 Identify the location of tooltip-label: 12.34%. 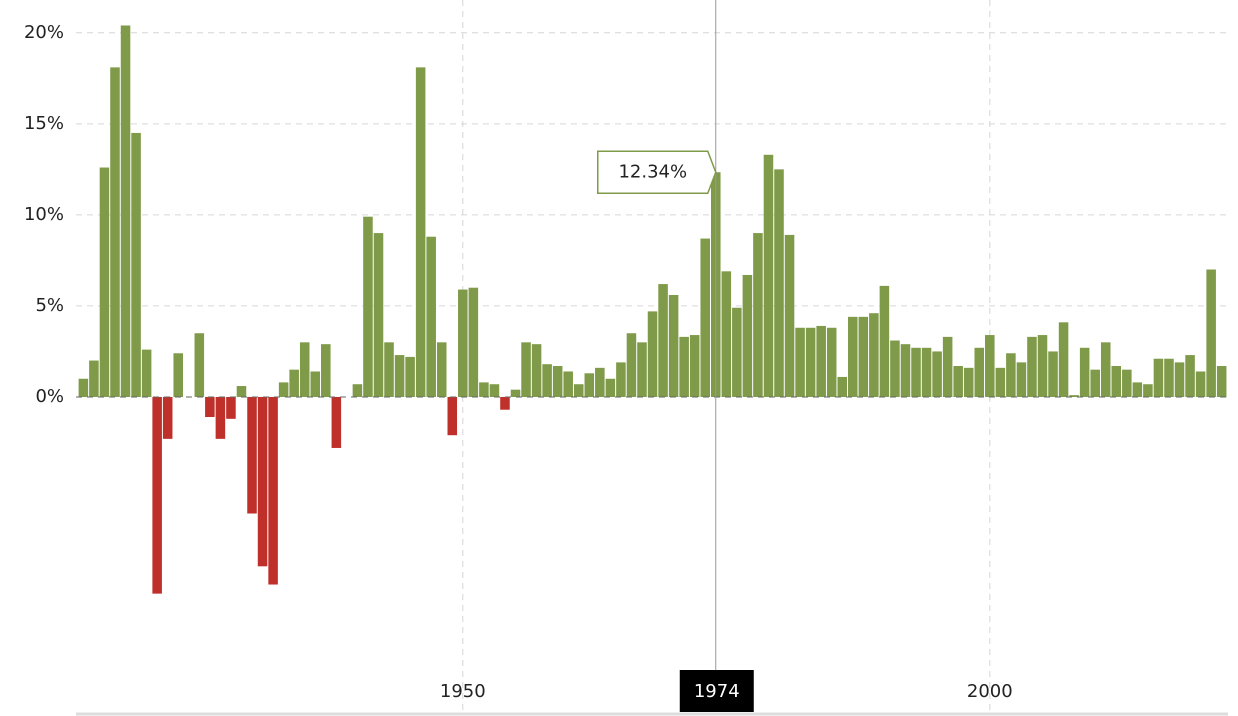
(652, 171).